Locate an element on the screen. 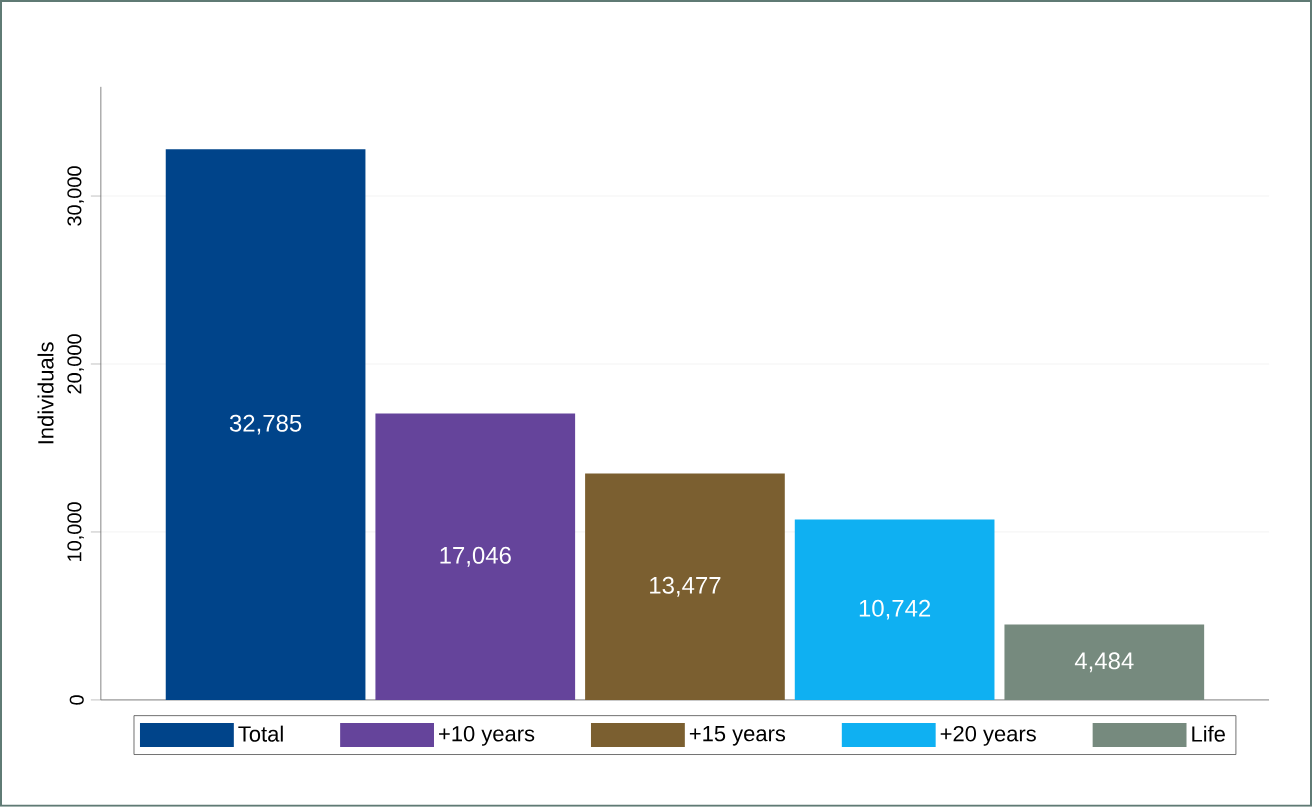  data-label: 32,785 is located at coordinates (265, 424).